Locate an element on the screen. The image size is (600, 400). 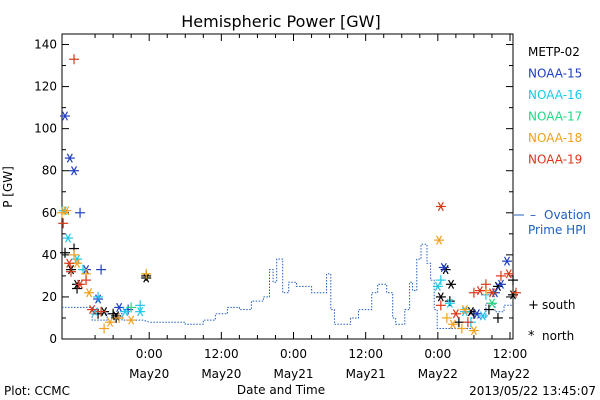
ovation-legend-label-2: Prime HPI is located at coordinates (557, 230).